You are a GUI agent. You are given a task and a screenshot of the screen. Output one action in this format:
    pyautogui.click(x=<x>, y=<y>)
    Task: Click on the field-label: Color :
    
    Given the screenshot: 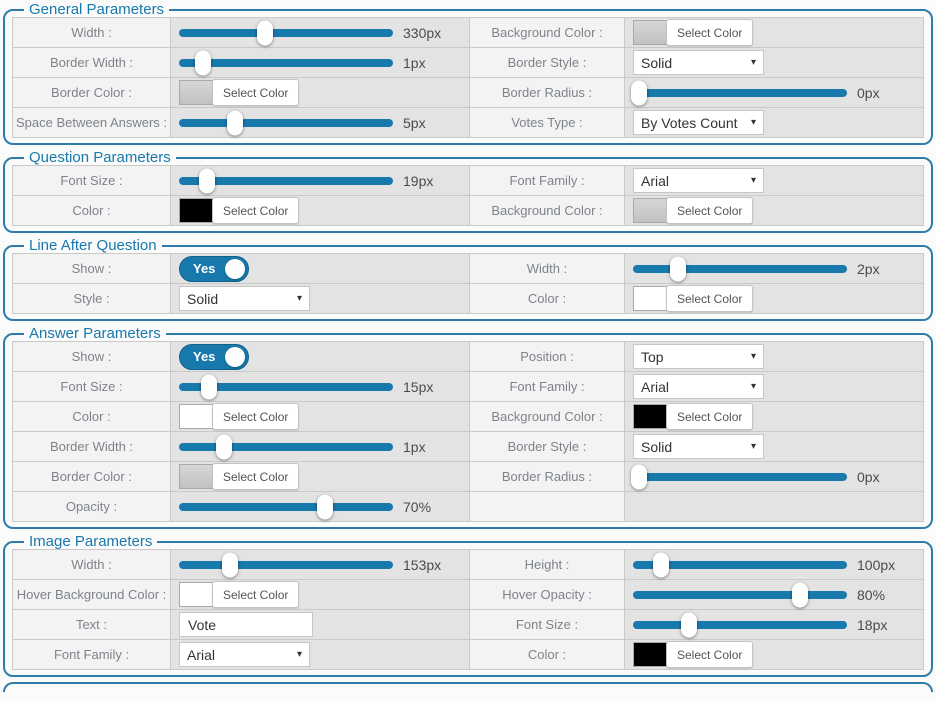 What is the action you would take?
    pyautogui.click(x=546, y=654)
    